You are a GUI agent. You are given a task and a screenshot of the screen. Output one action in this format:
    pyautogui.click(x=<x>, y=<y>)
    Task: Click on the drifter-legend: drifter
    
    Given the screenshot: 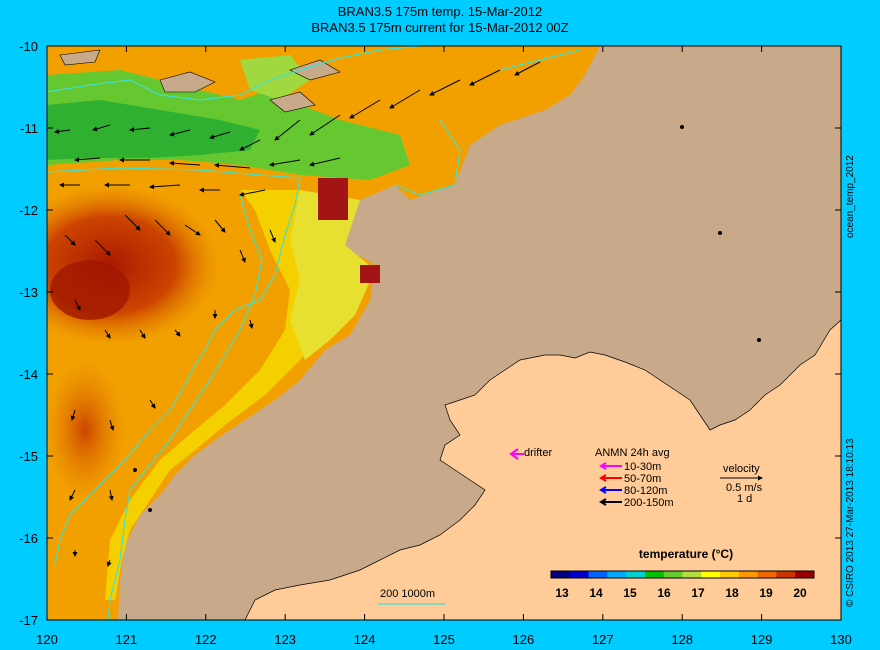 What is the action you would take?
    pyautogui.click(x=530, y=453)
    